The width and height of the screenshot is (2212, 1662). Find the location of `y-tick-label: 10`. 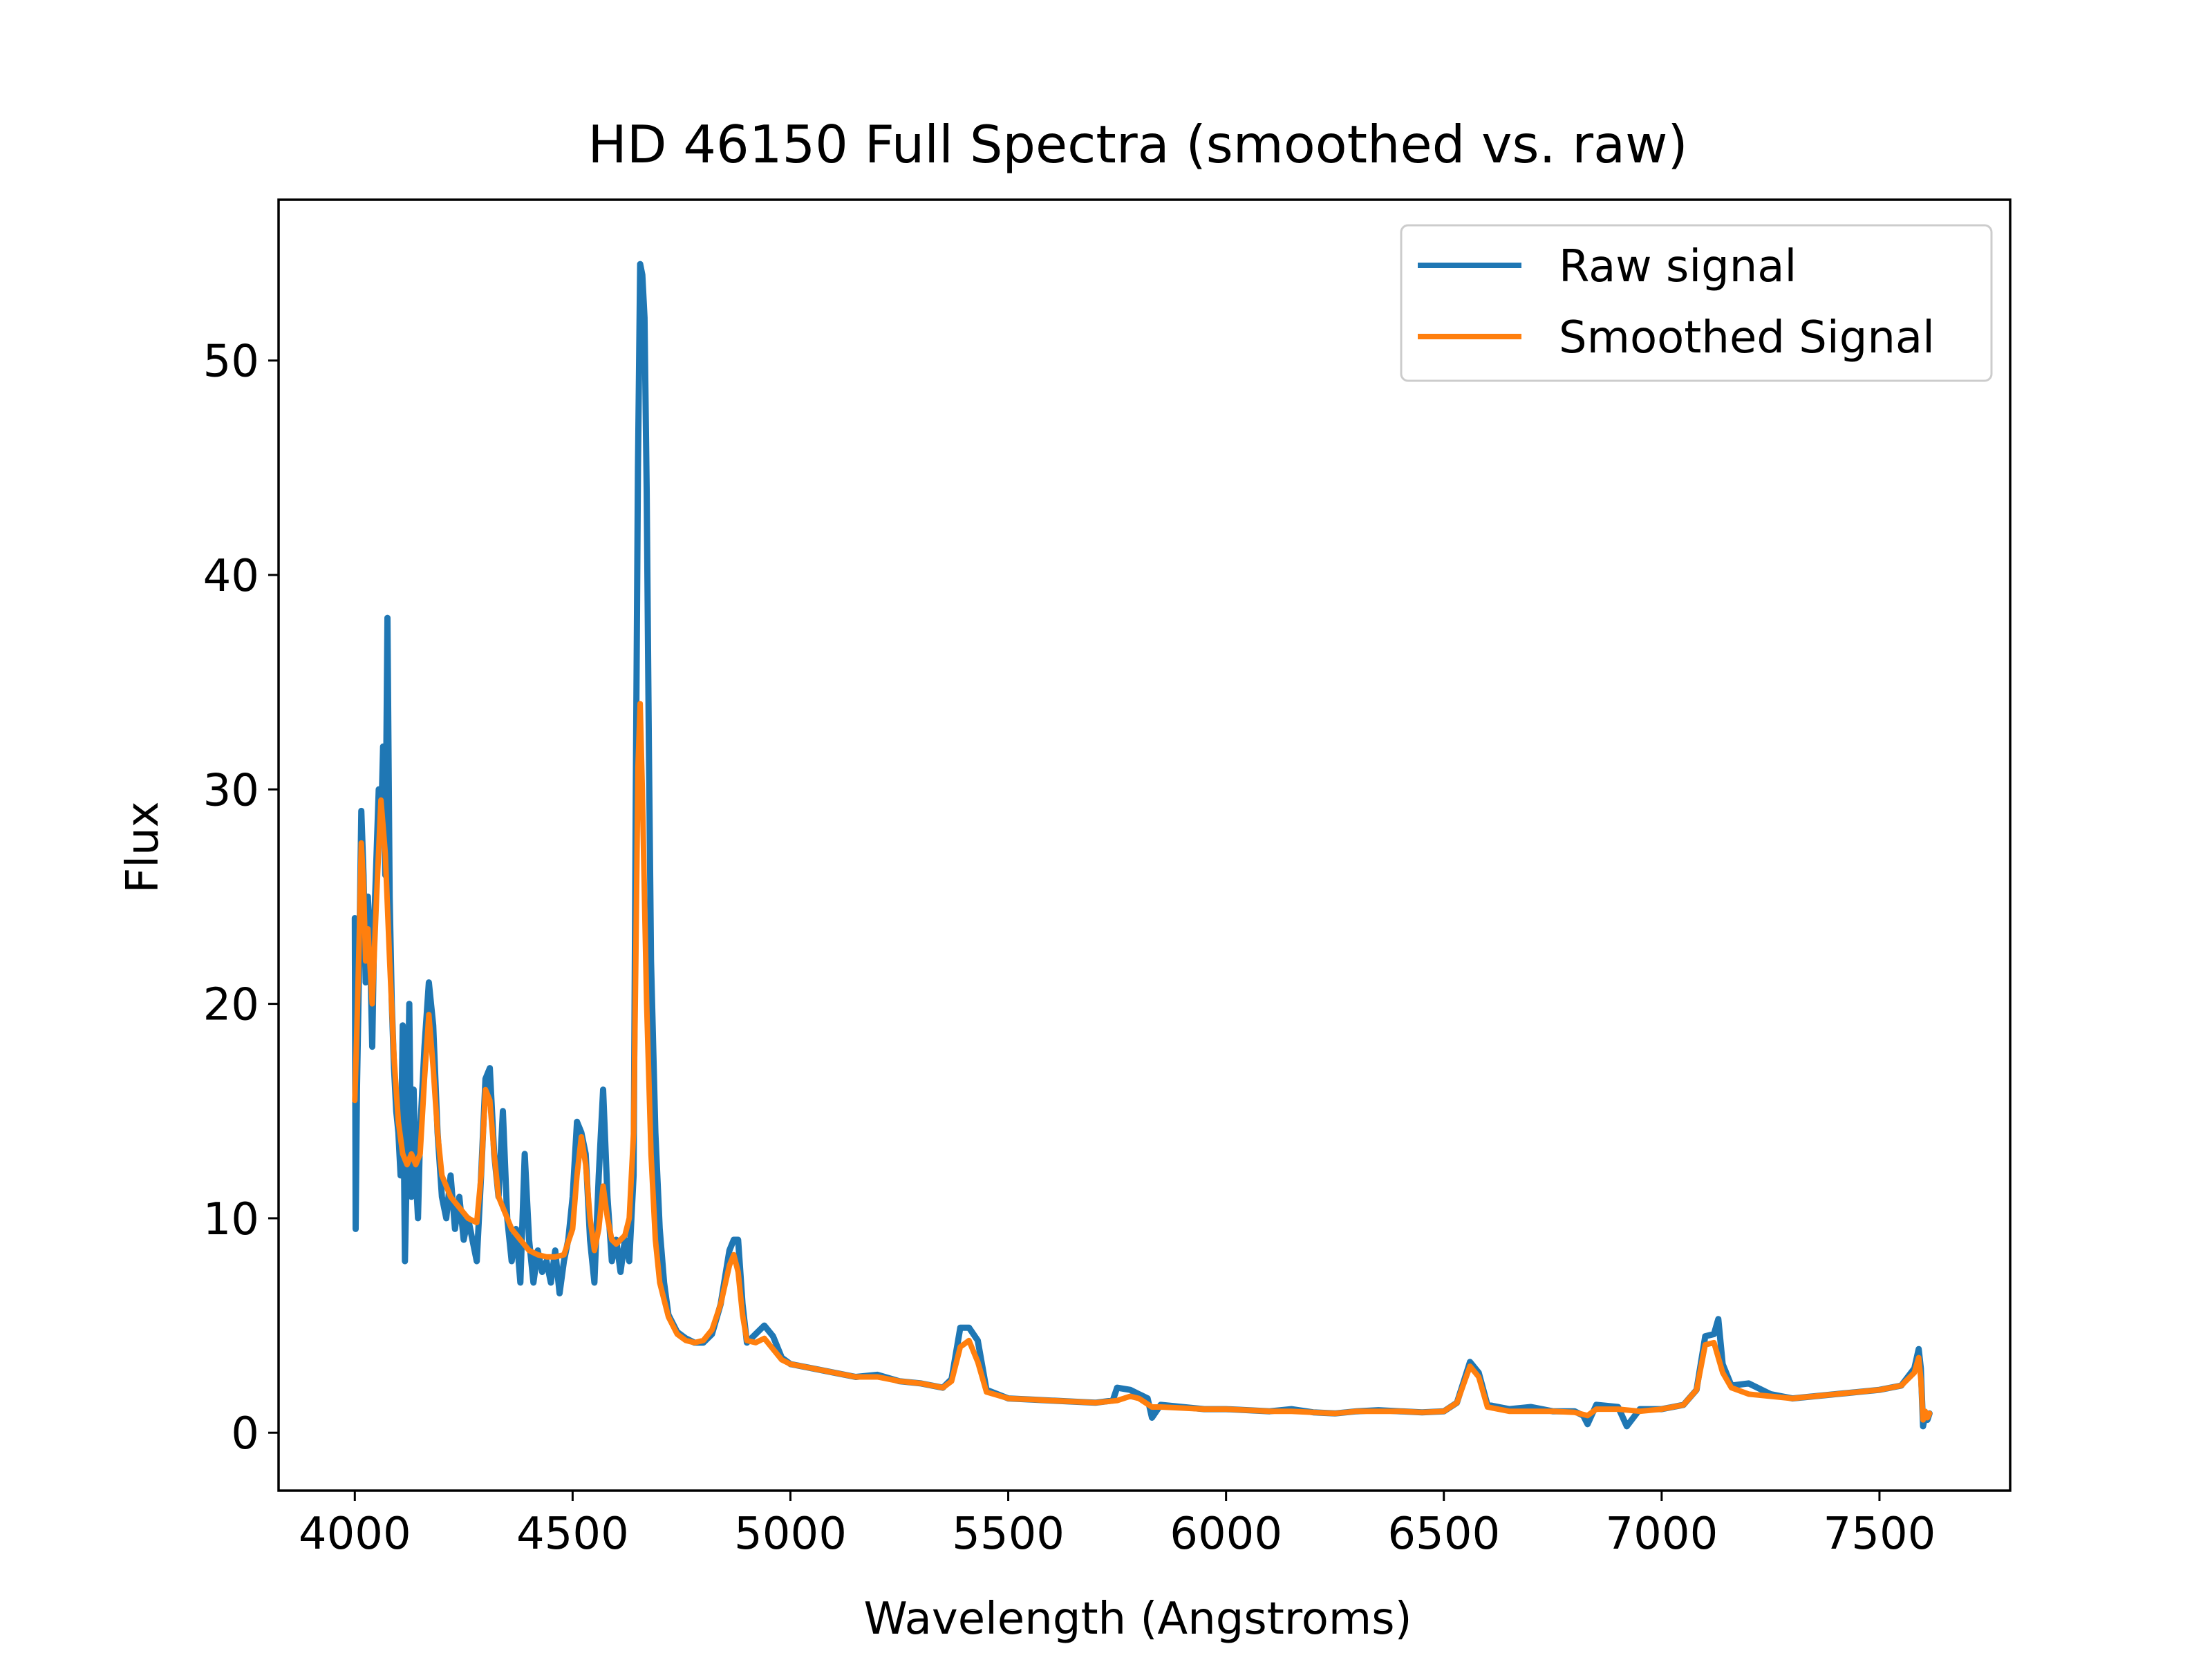

y-tick-label: 10 is located at coordinates (231, 1220).